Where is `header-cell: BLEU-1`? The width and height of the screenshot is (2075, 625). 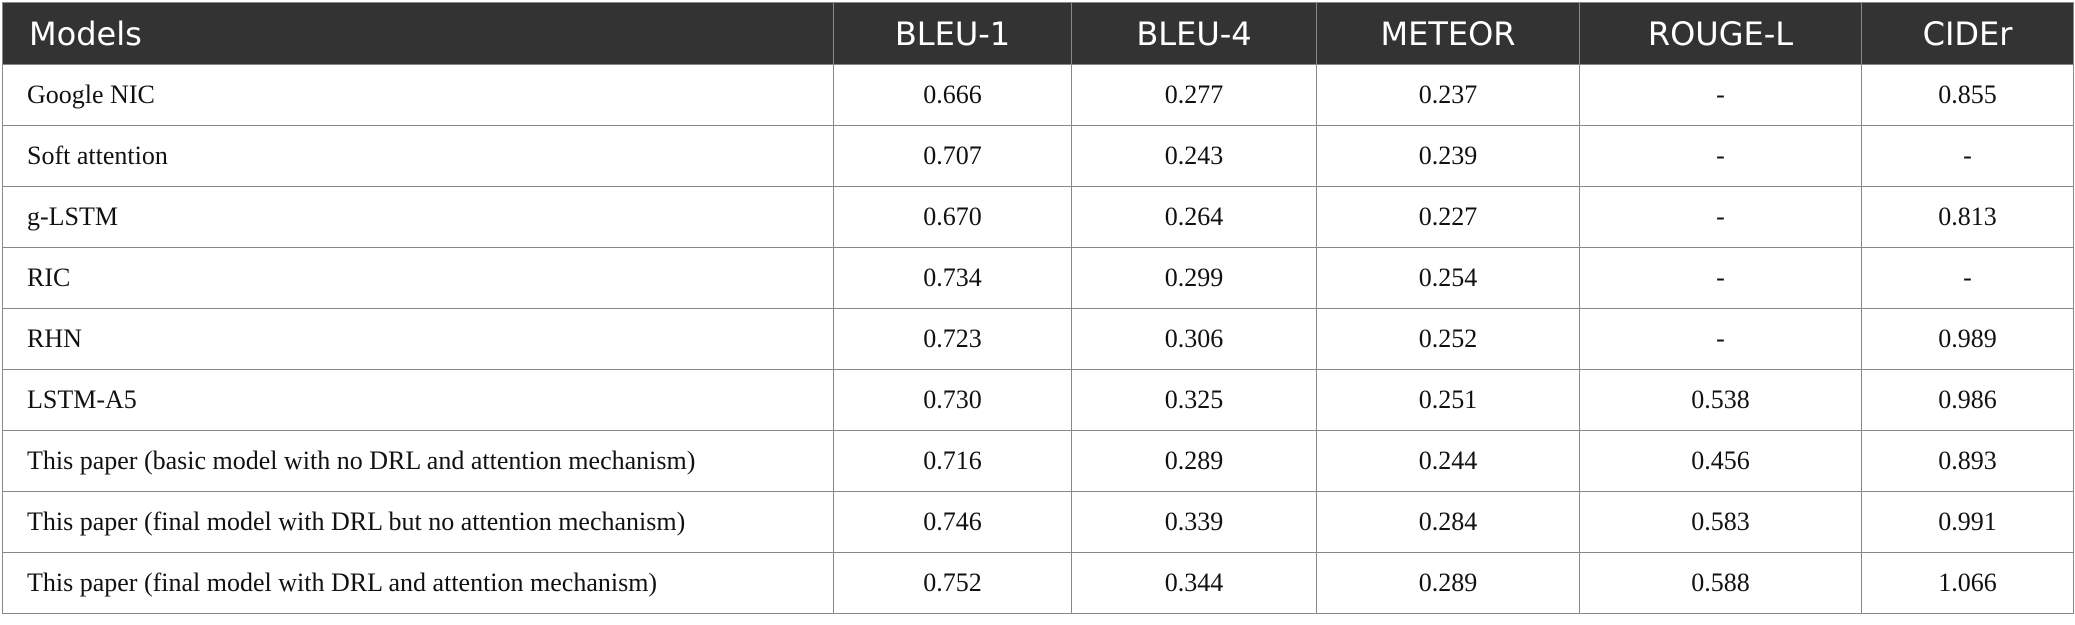
header-cell: BLEU-1 is located at coordinates (952, 33).